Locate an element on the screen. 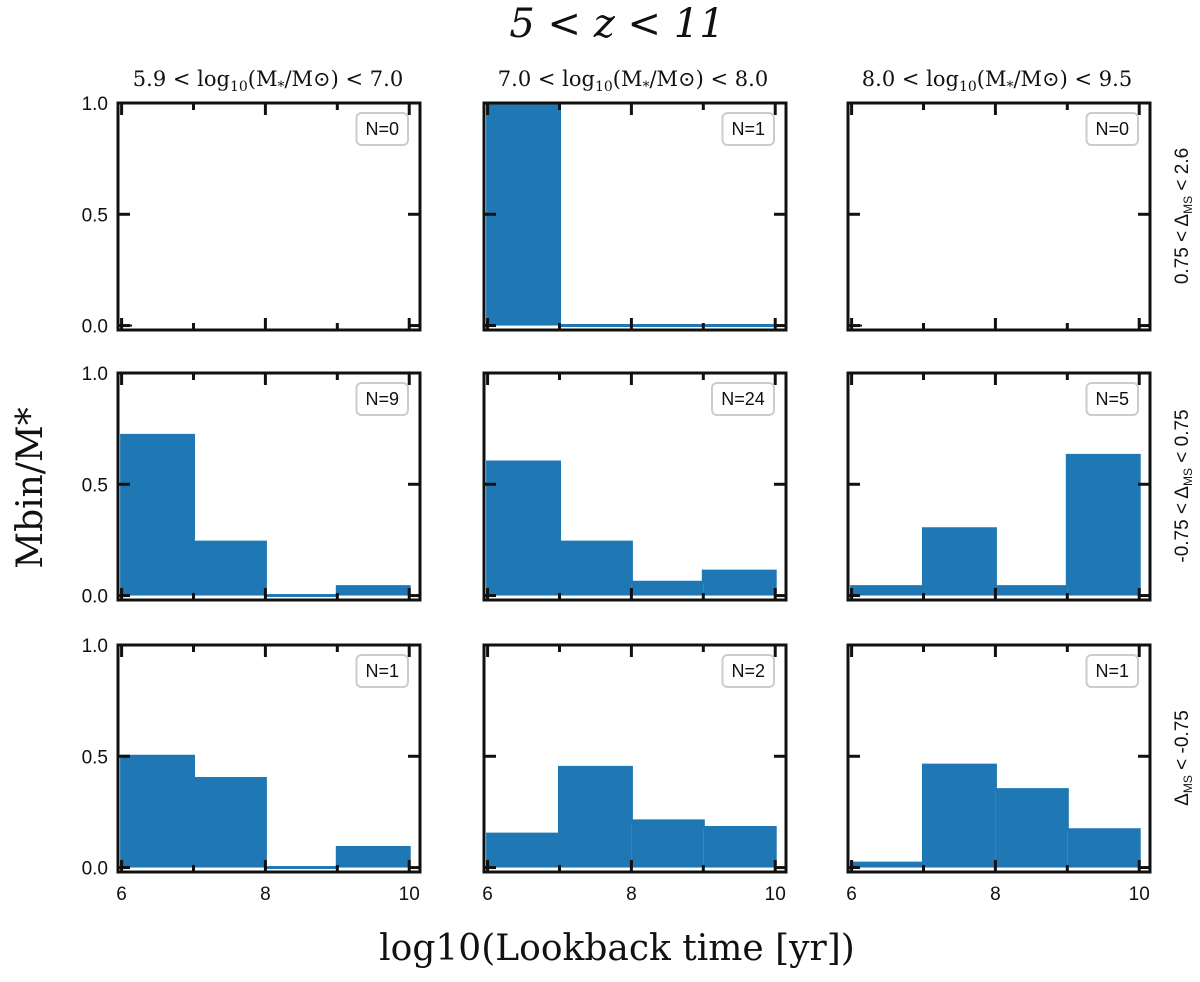  panel-r3-c2: 6 8 10 N=2 is located at coordinates (635, 774).